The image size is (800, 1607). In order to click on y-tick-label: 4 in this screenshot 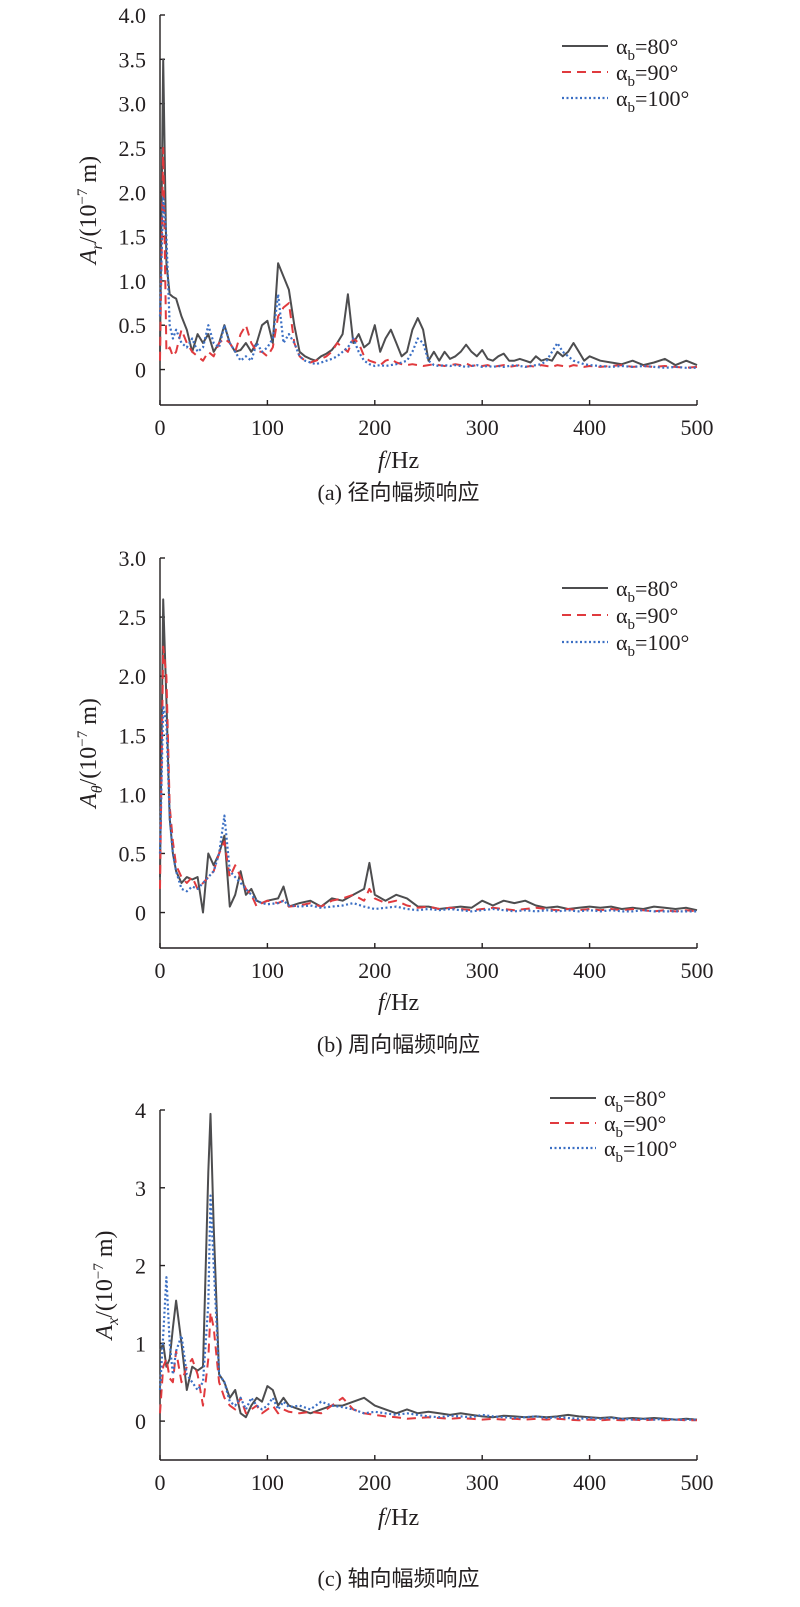, I will do `click(140, 1110)`.